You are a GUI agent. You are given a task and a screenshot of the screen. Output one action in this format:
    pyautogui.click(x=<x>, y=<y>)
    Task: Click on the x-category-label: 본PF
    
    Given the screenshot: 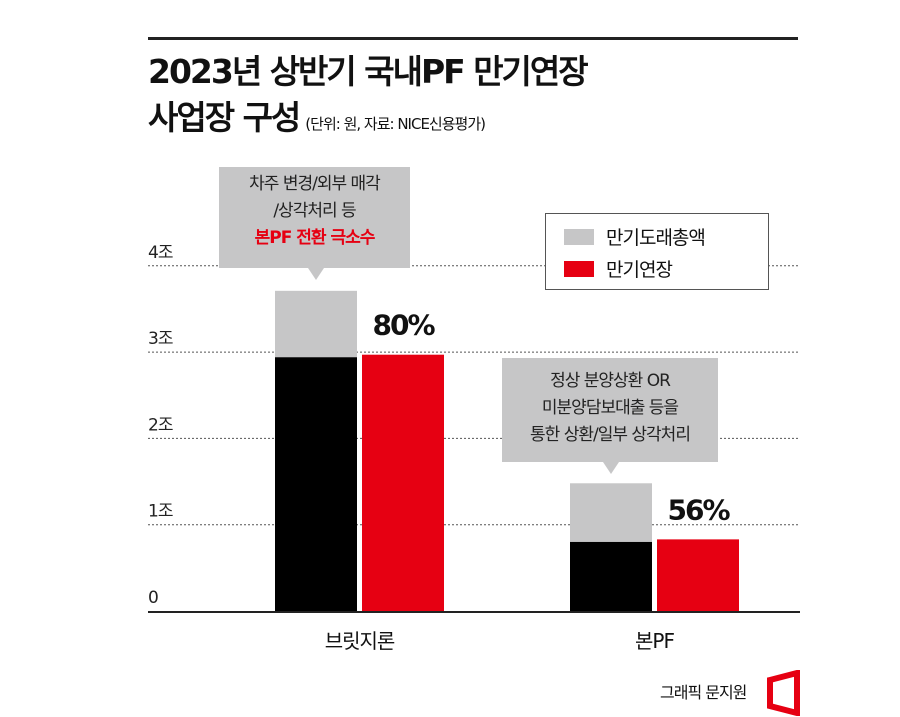 What is the action you would take?
    pyautogui.click(x=654, y=641)
    